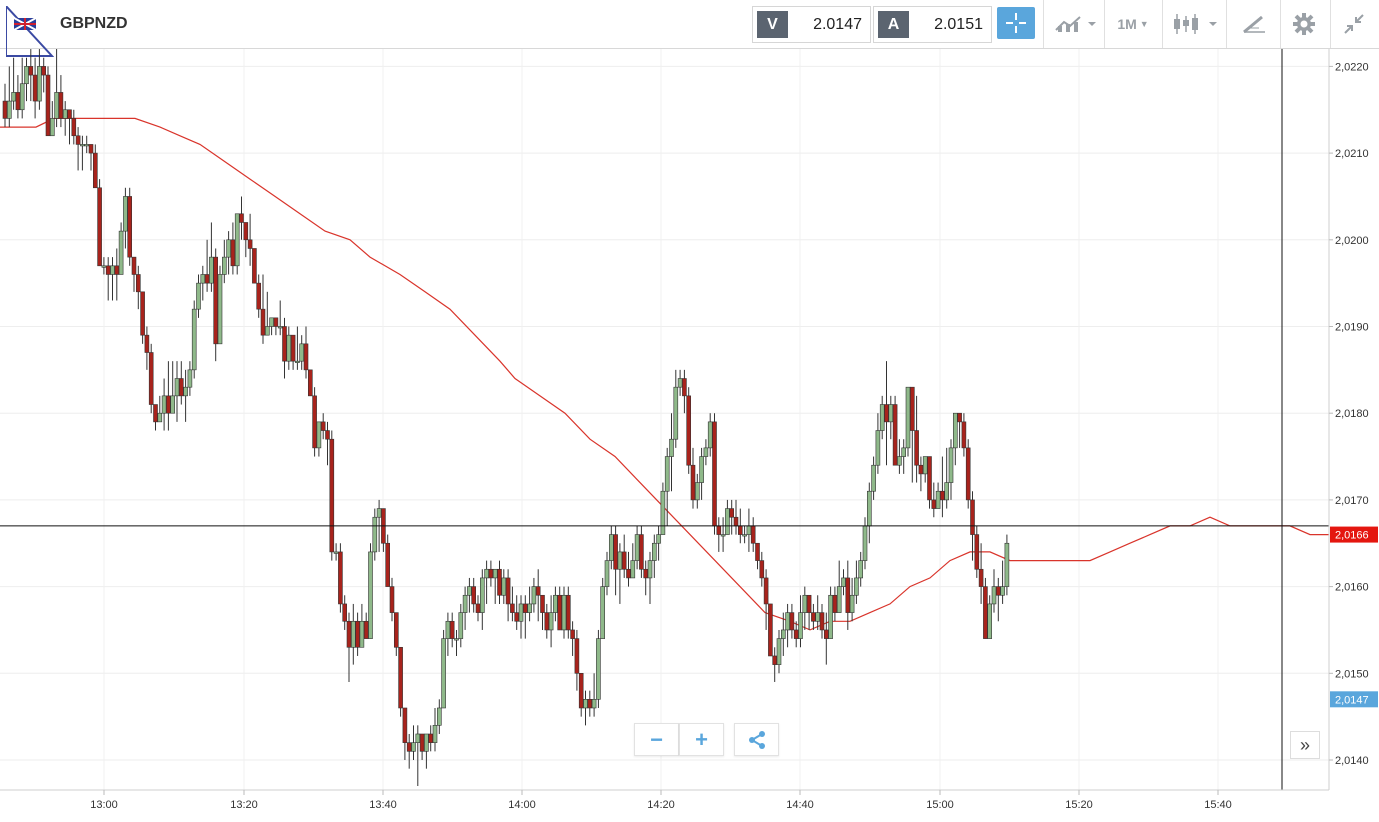  I want to click on zoom-out-button: −, so click(656, 739).